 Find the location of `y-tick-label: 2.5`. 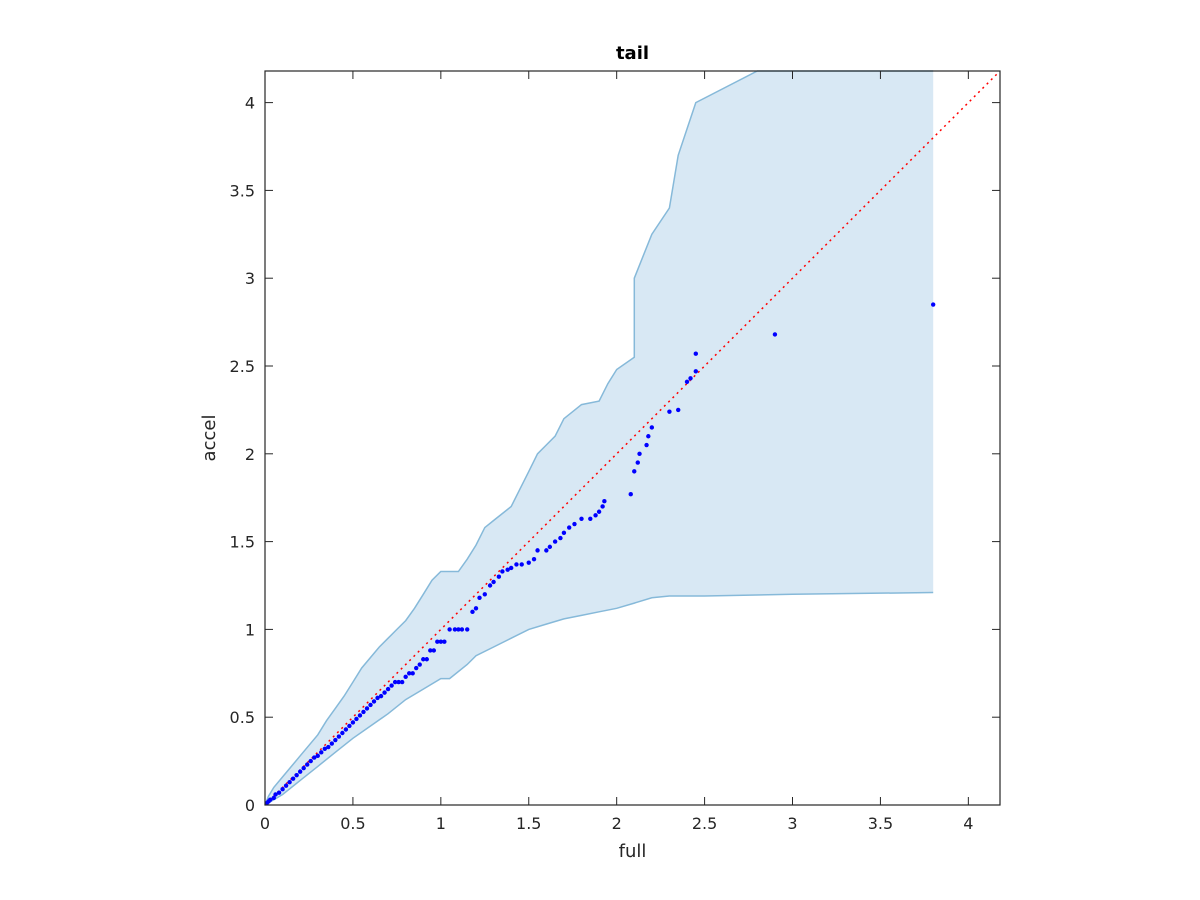

y-tick-label: 2.5 is located at coordinates (242, 366).